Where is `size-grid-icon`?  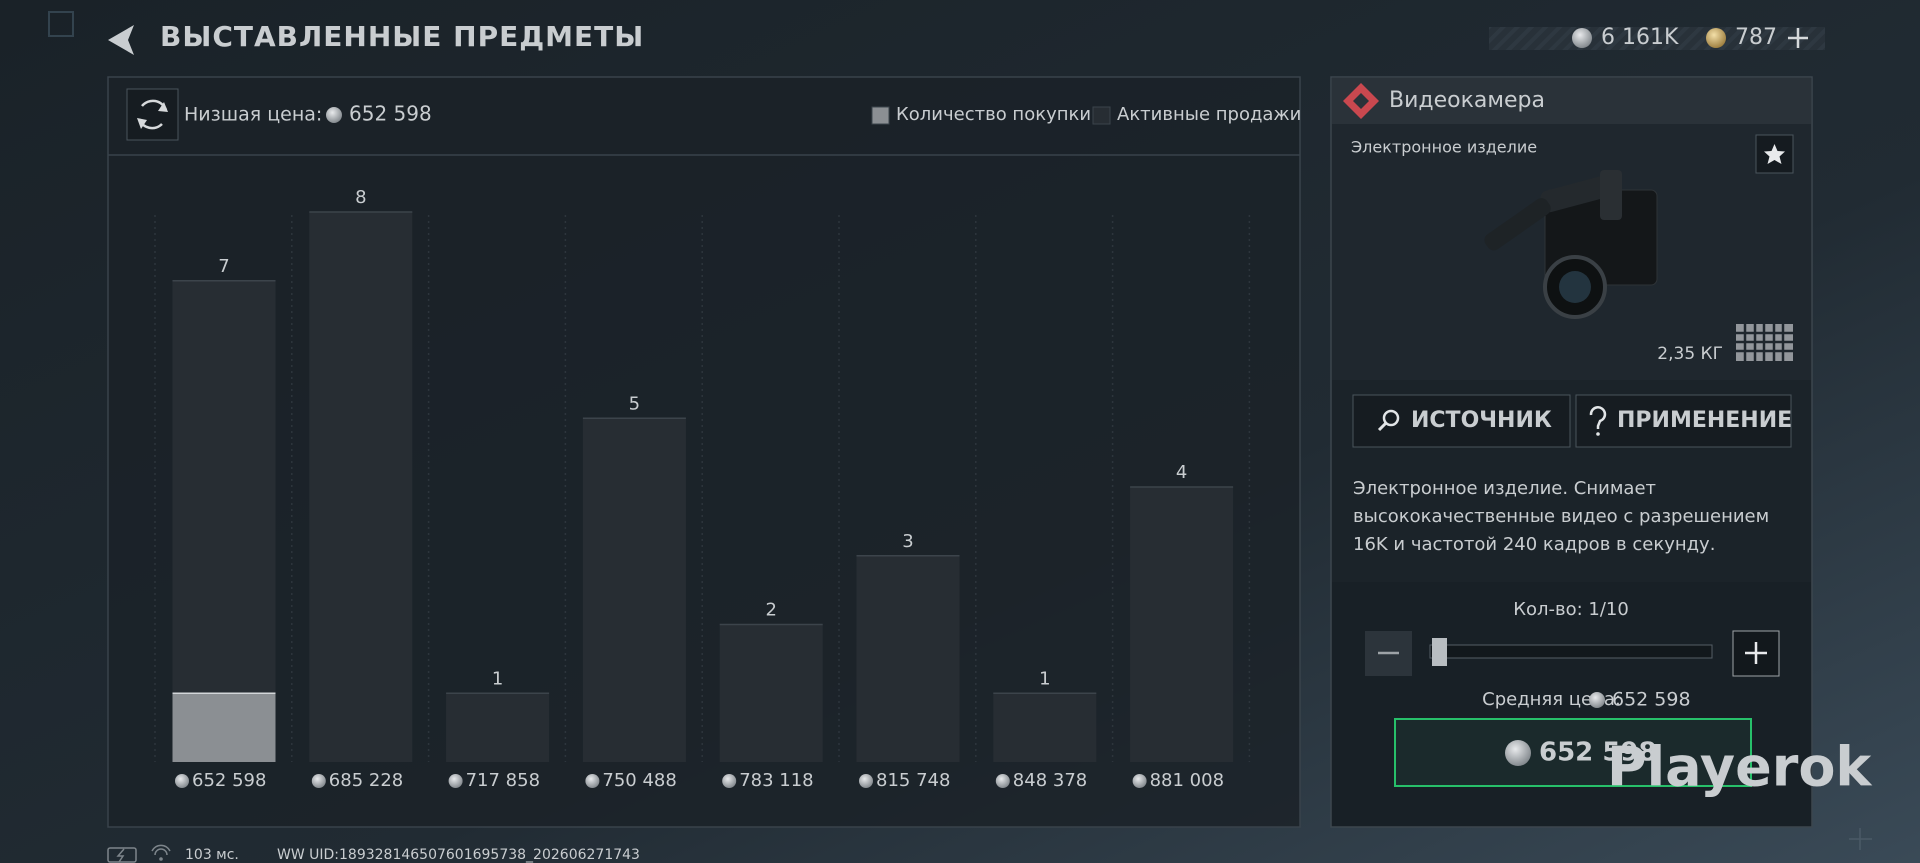 size-grid-icon is located at coordinates (1764, 342).